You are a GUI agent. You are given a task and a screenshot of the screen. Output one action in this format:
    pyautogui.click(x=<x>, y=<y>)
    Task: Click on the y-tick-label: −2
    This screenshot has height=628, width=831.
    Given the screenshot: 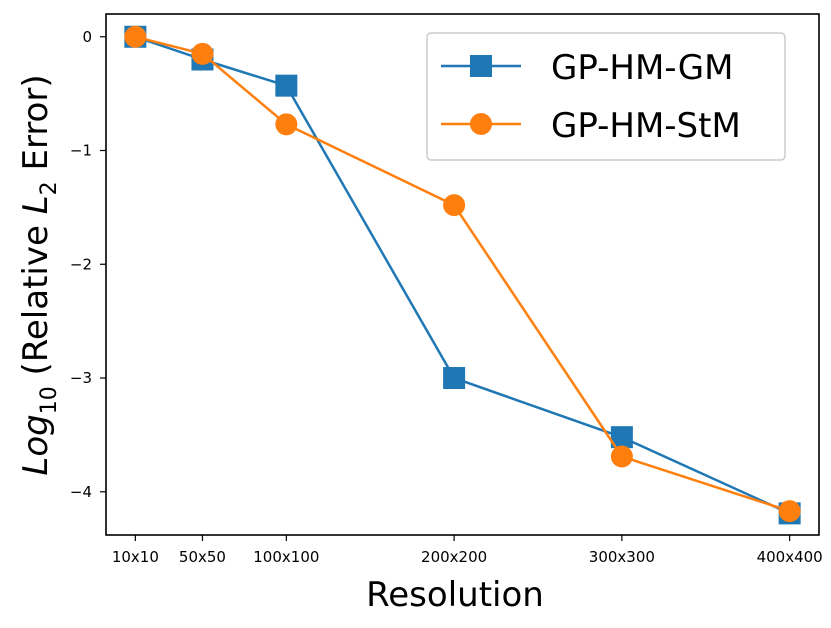 What is the action you would take?
    pyautogui.click(x=81, y=264)
    